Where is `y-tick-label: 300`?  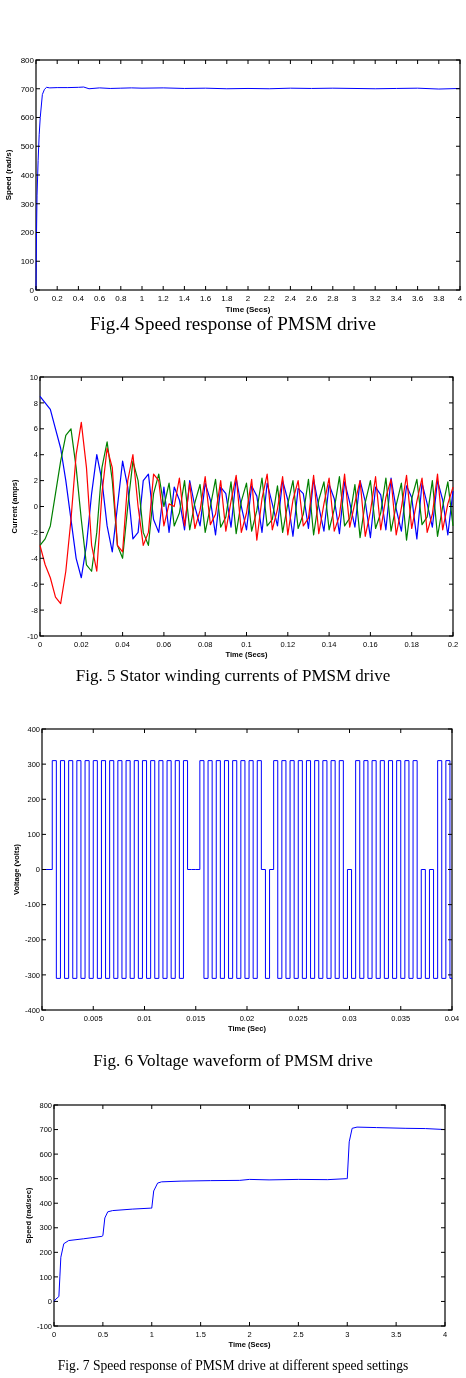 y-tick-label: 300 is located at coordinates (27, 204).